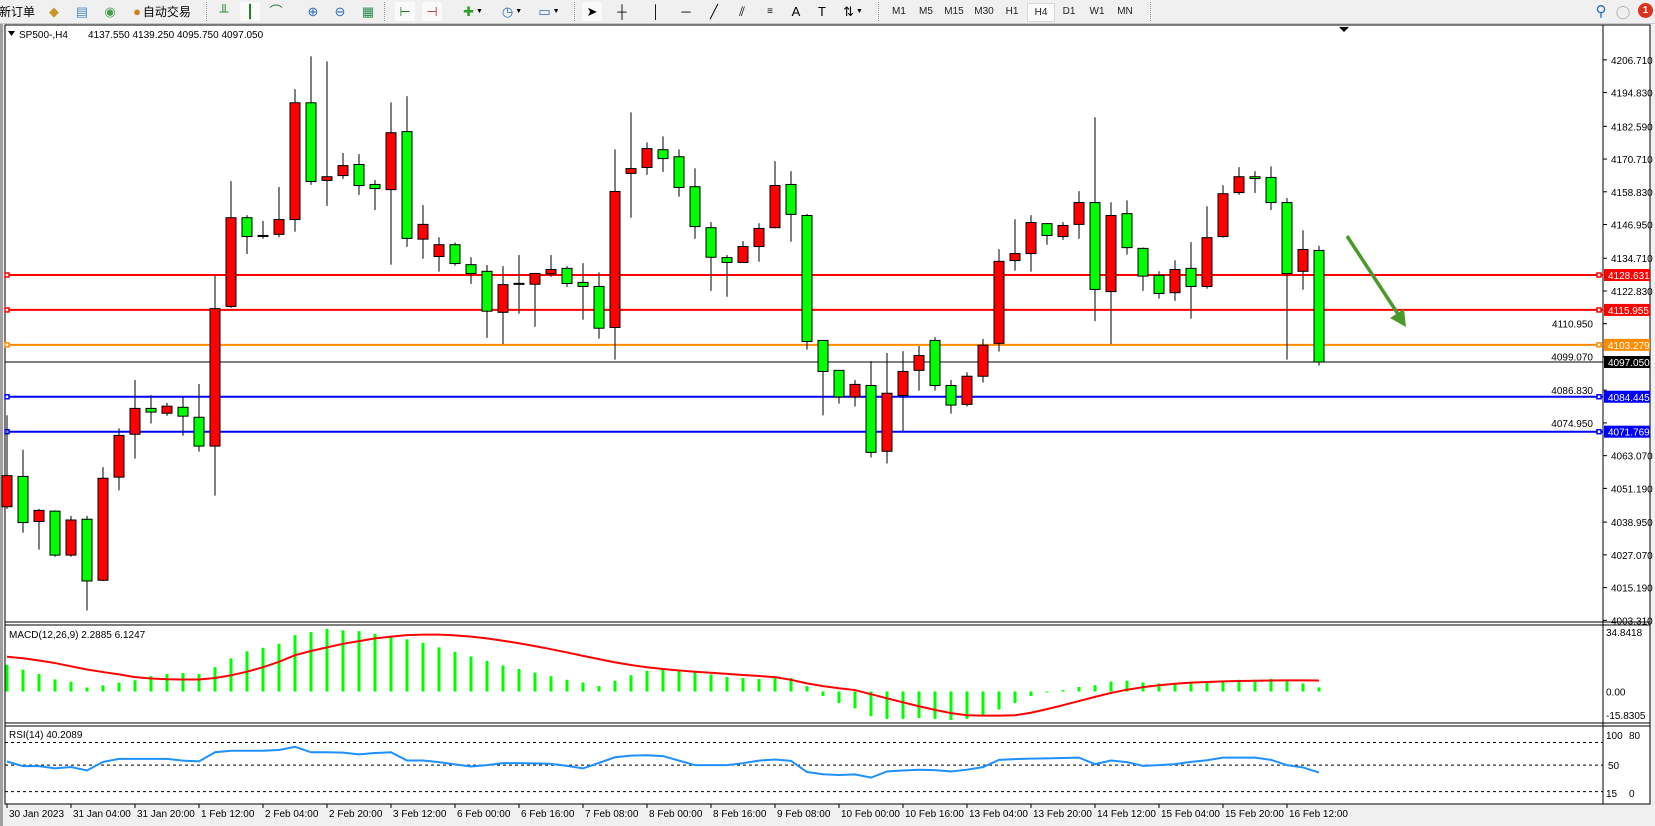 The height and width of the screenshot is (826, 1655). Describe the element at coordinates (368, 11) in the screenshot. I see `tile-windows-button: ▦` at that location.